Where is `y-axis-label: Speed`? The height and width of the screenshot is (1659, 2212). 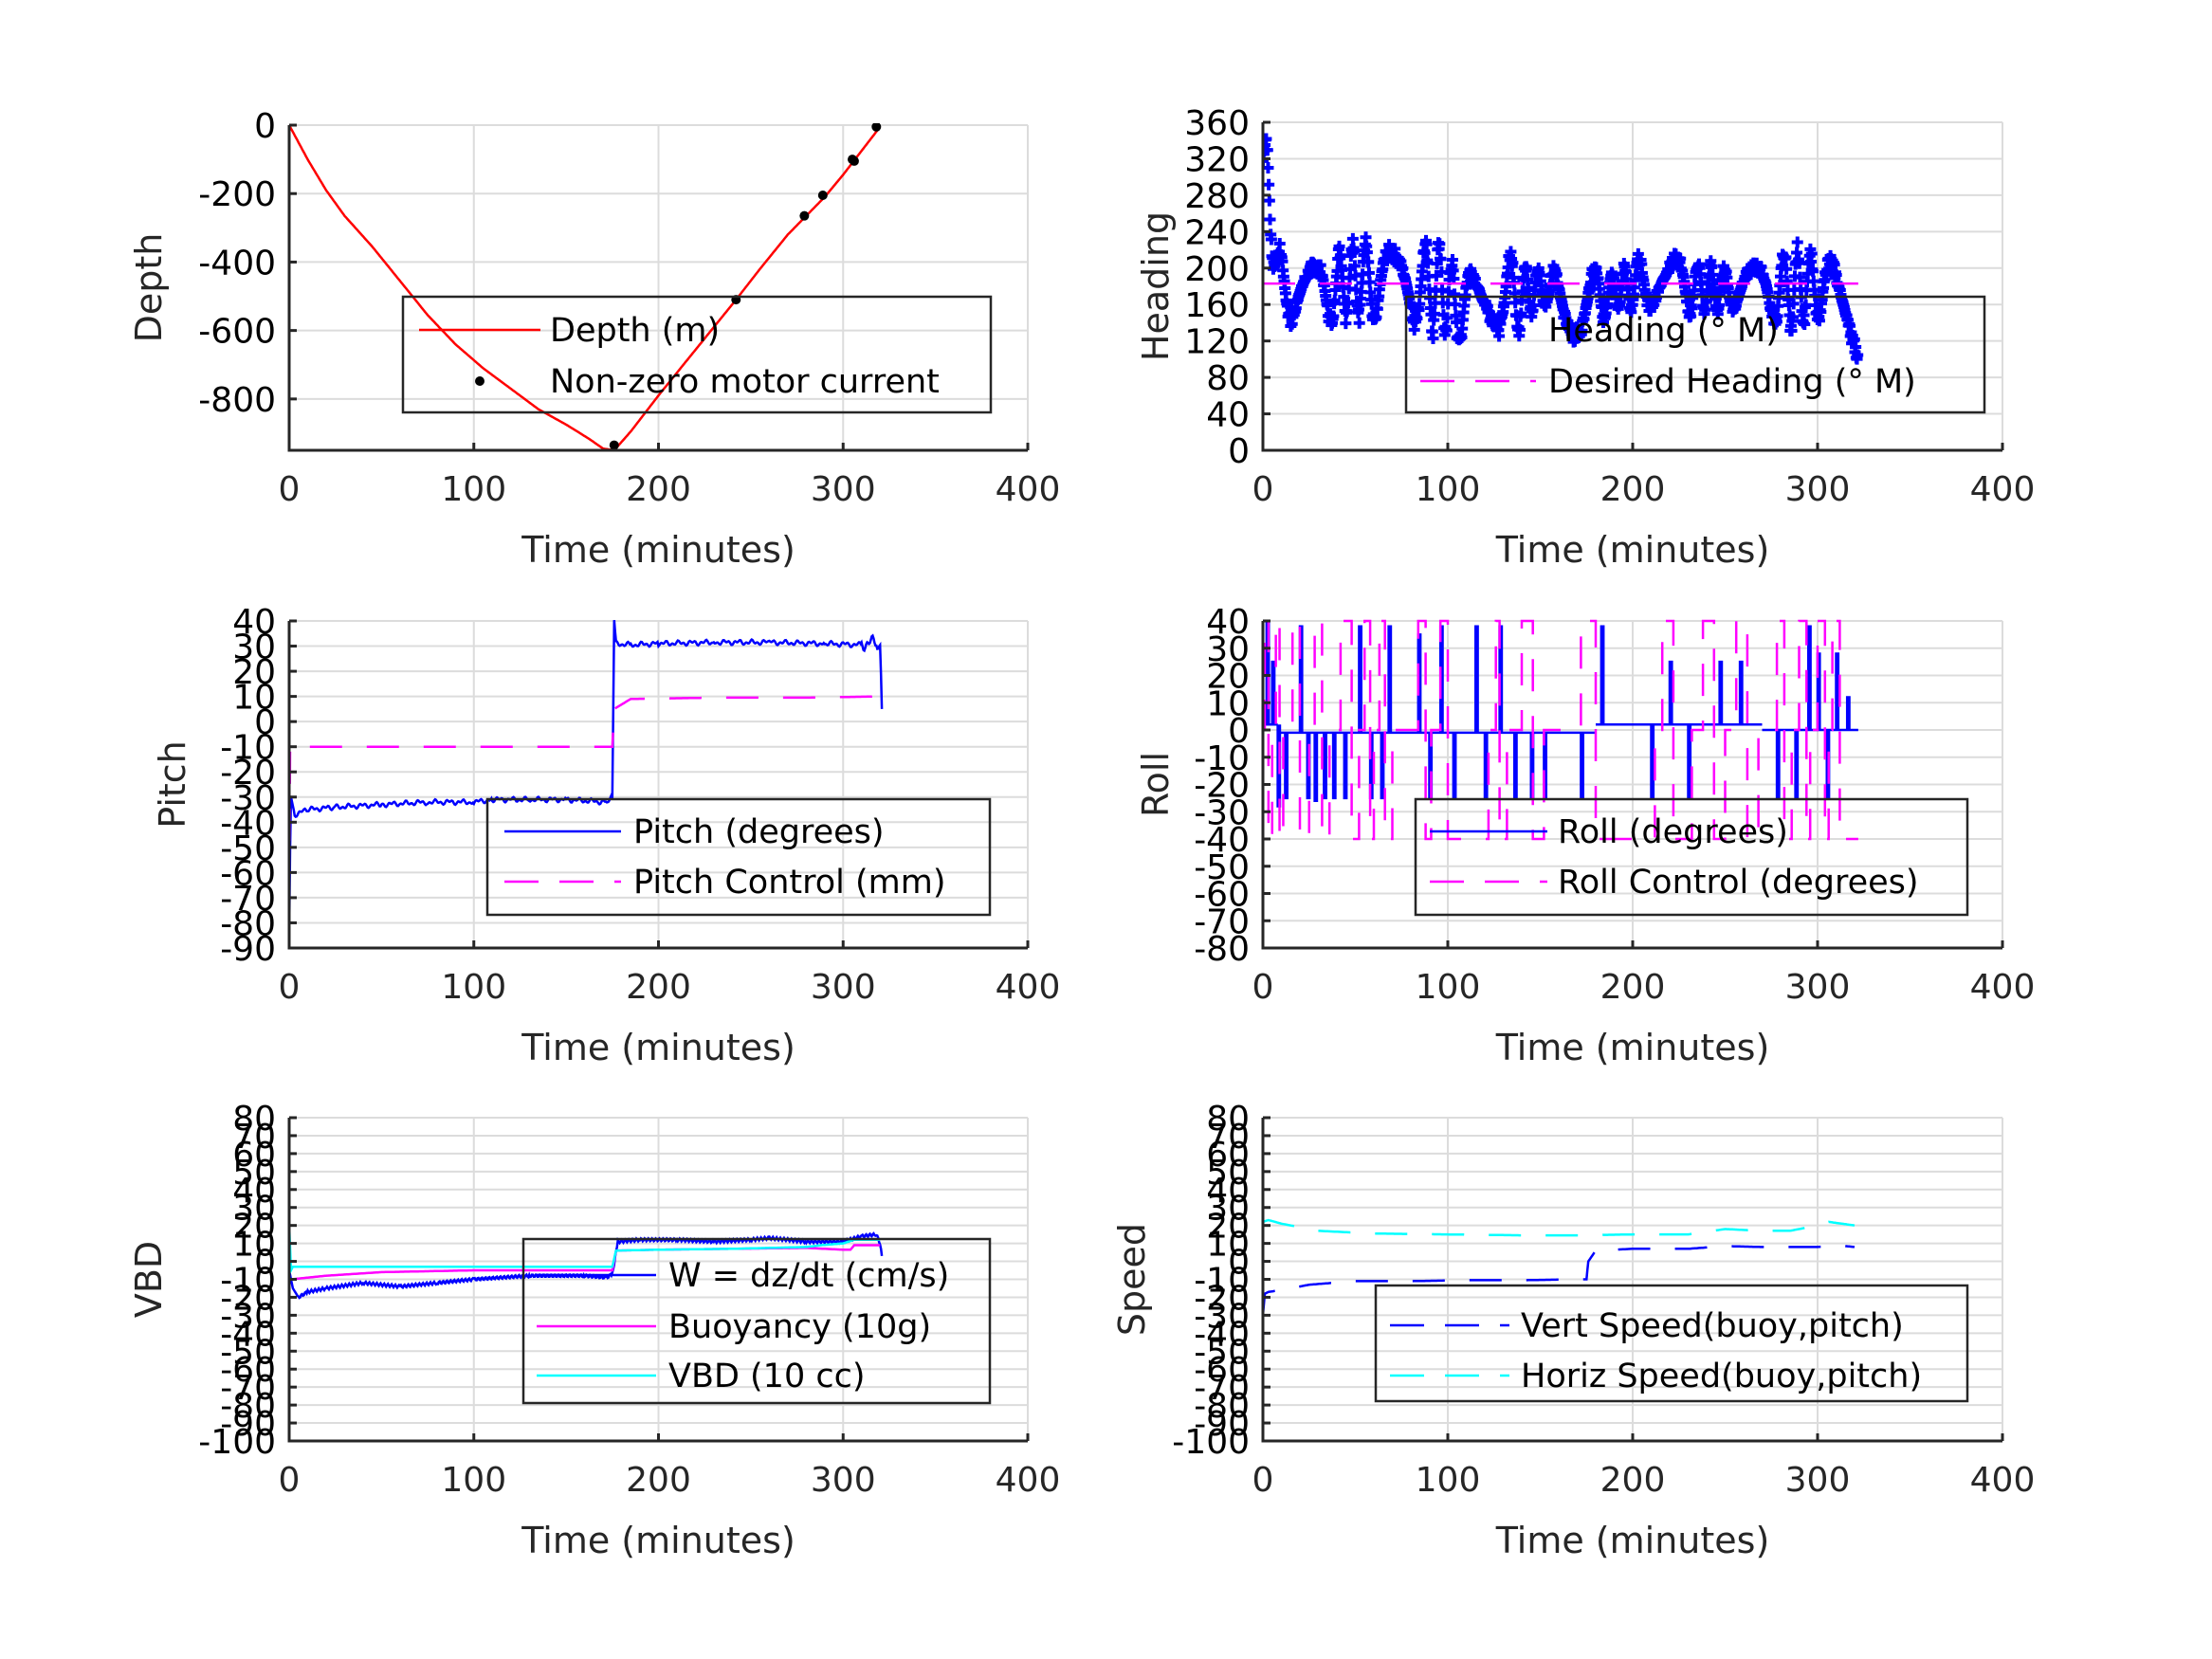 y-axis-label: Speed is located at coordinates (1132, 1279).